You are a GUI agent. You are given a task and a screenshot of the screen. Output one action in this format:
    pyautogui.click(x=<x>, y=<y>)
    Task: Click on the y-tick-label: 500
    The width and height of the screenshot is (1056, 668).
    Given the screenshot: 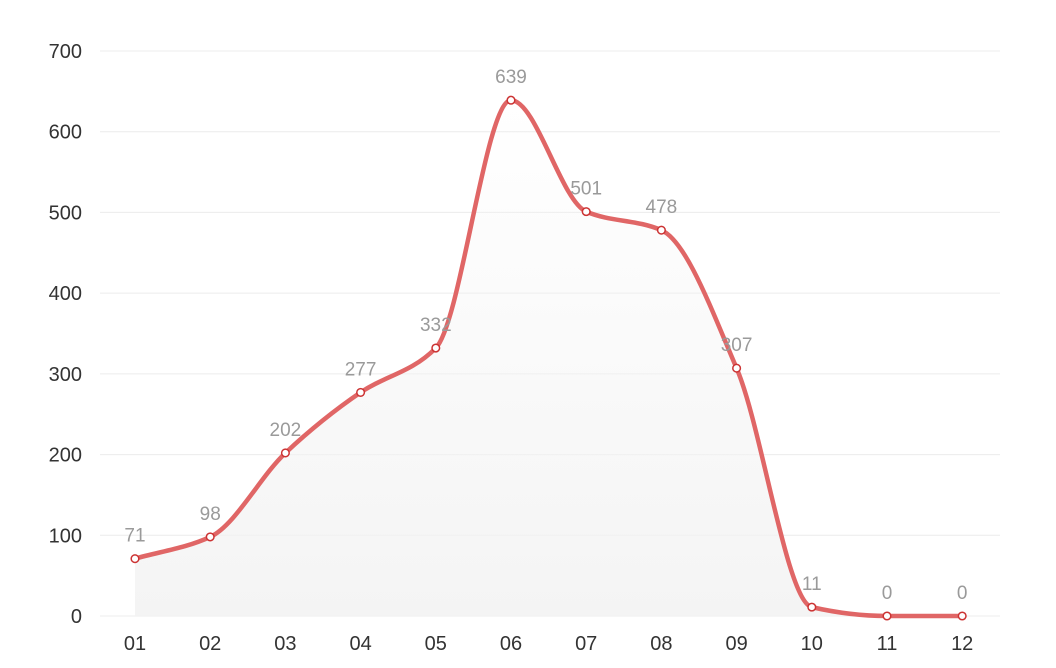 What is the action you would take?
    pyautogui.click(x=65, y=213)
    